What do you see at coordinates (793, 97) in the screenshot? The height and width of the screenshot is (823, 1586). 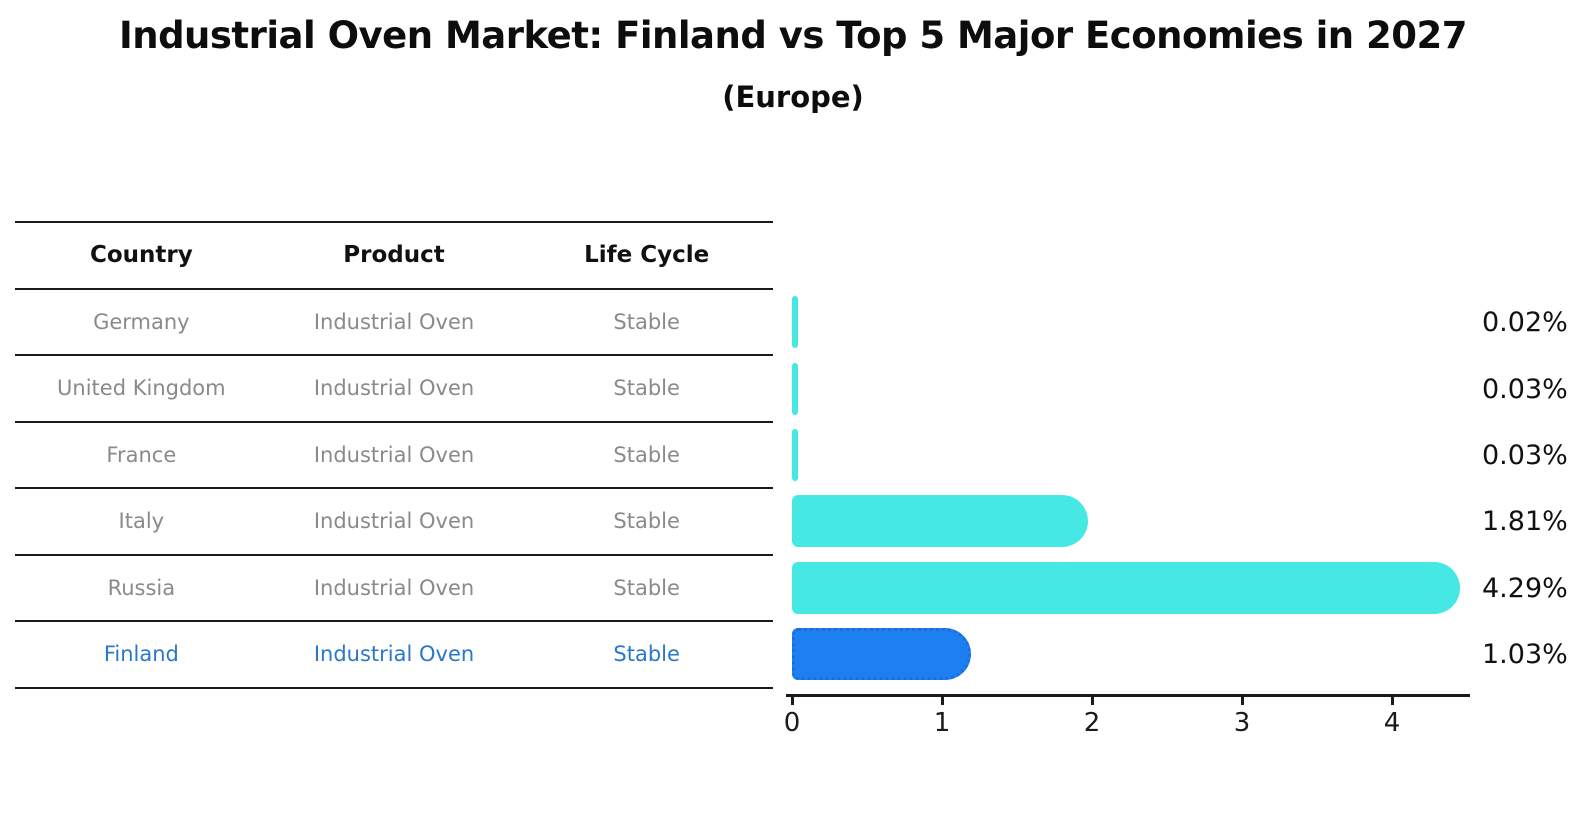 I see `chart-subtitle: (Europe)` at bounding box center [793, 97].